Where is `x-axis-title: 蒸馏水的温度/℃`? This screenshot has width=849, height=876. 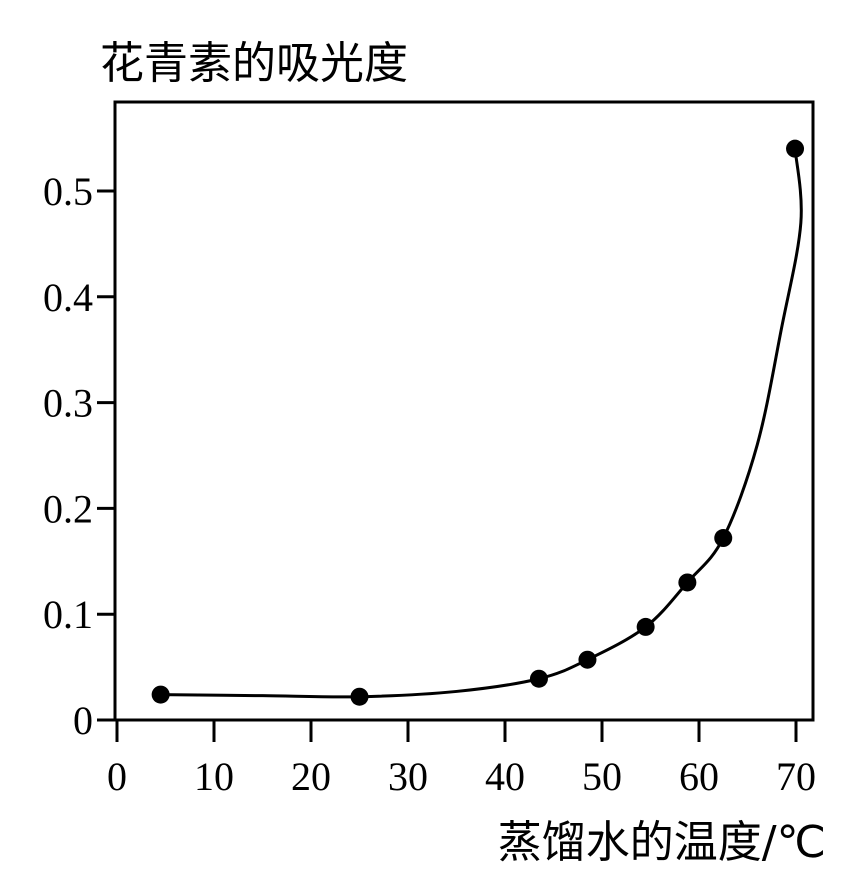 x-axis-title: 蒸馏水的温度/℃ is located at coordinates (662, 842).